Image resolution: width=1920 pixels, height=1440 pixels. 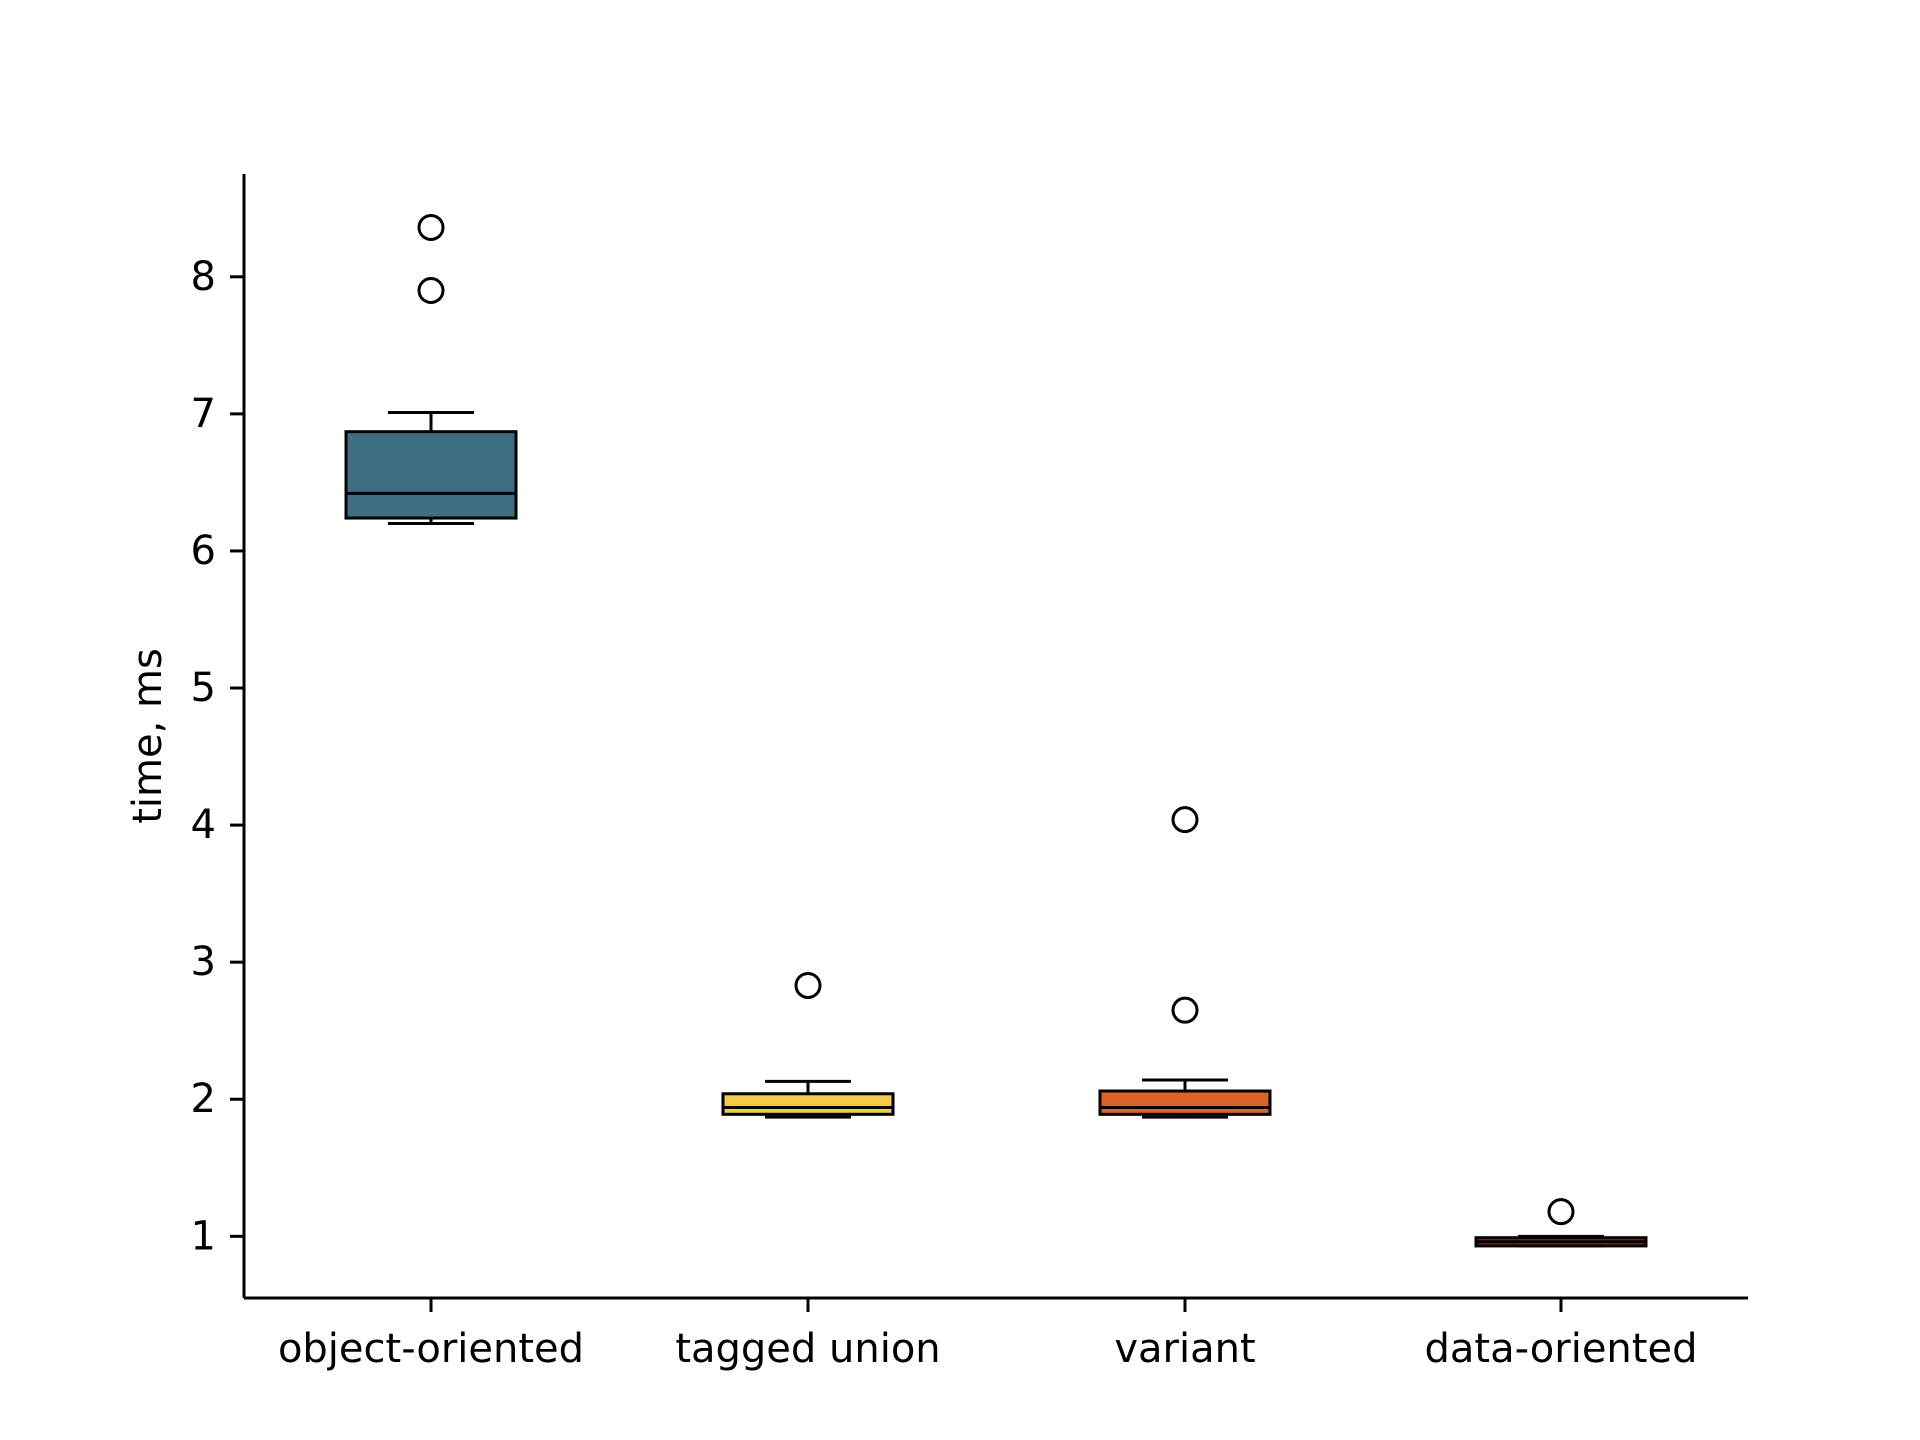 I want to click on y-tick-label: 1, so click(x=203, y=1236).